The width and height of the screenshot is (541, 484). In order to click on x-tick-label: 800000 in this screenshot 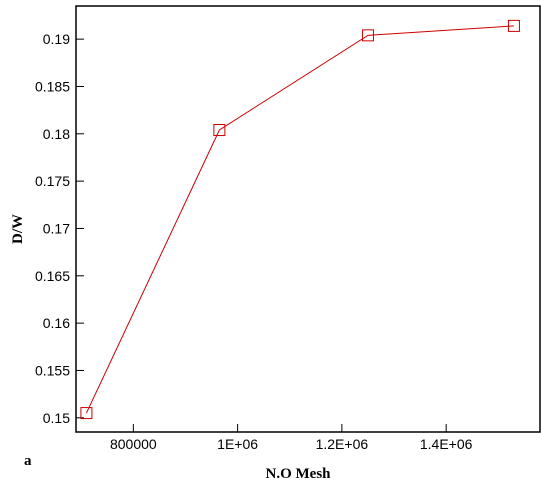, I will do `click(133, 444)`.